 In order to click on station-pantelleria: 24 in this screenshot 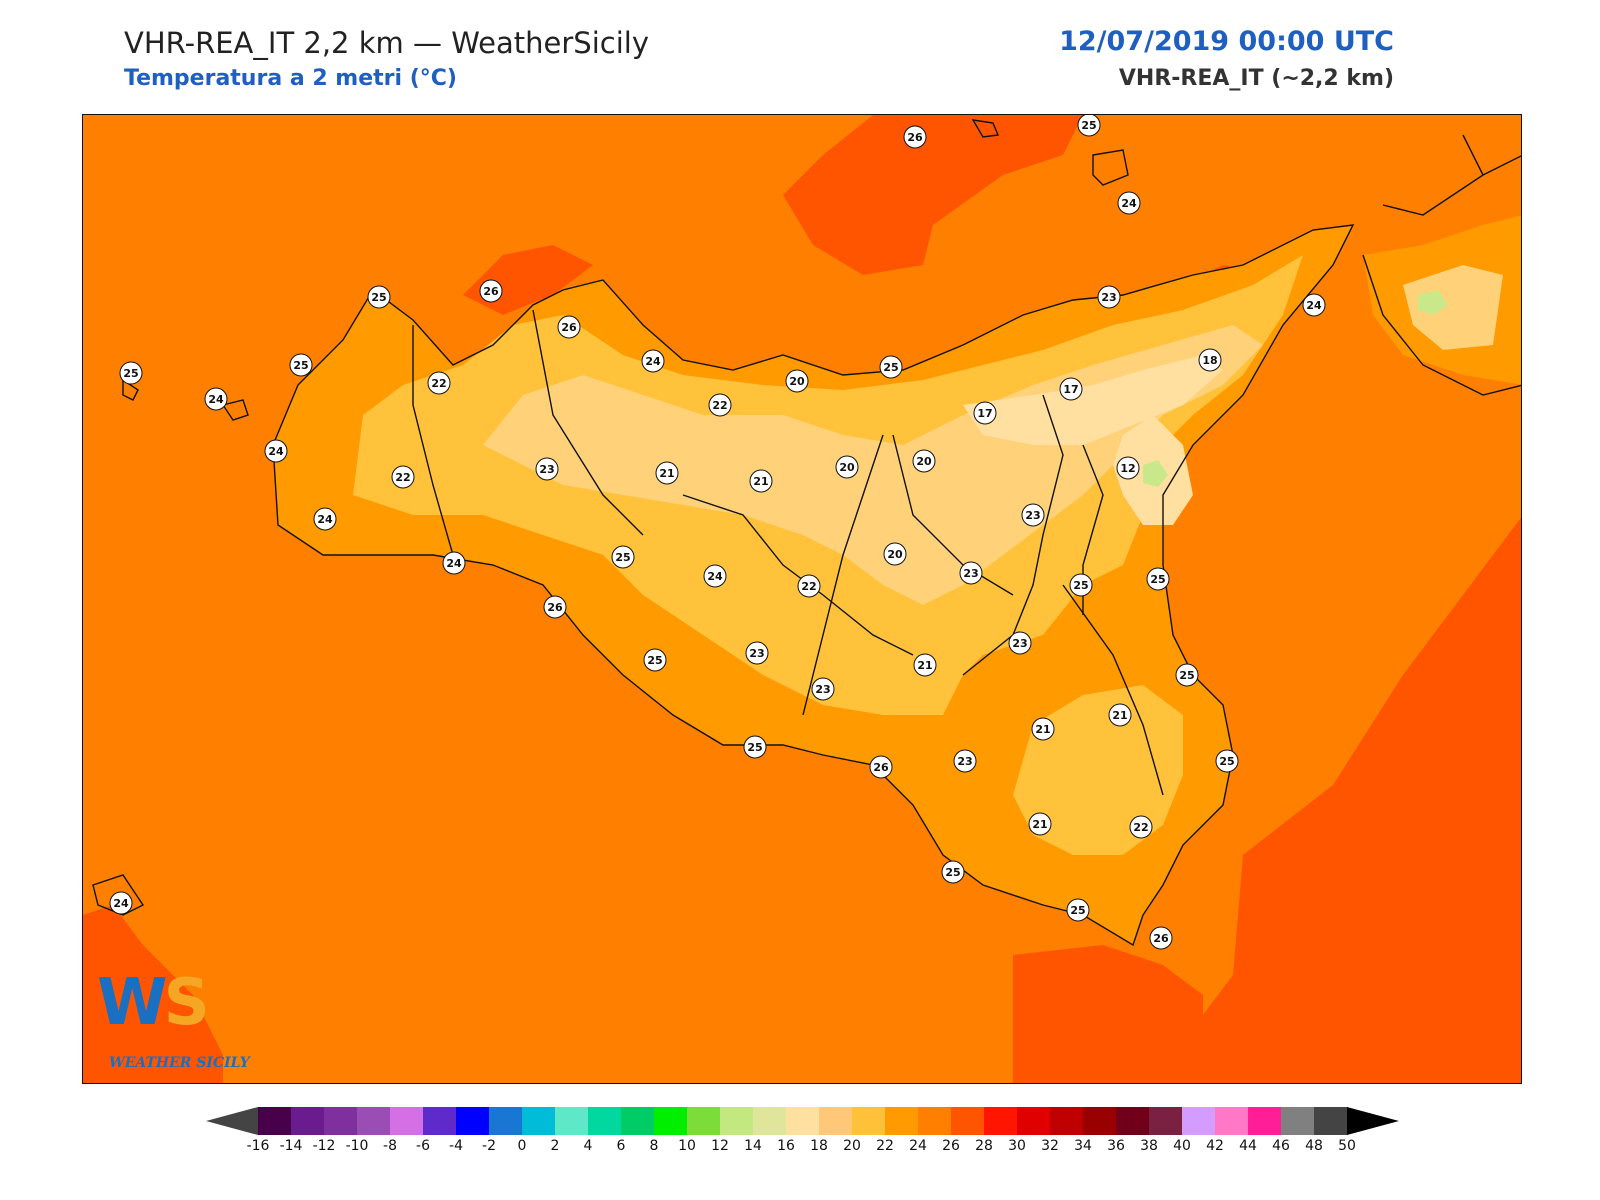, I will do `click(121, 903)`.